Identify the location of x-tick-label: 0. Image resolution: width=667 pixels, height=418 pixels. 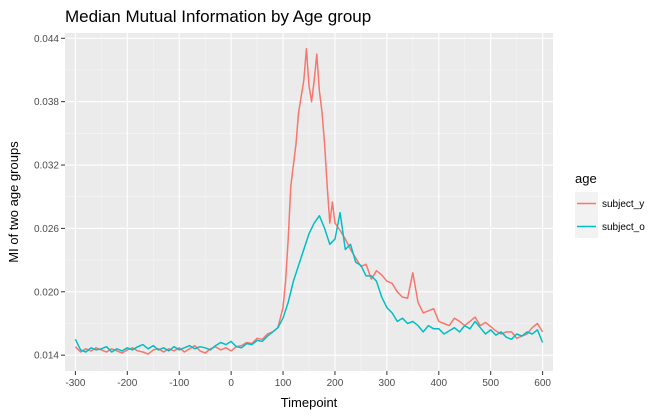
(231, 383).